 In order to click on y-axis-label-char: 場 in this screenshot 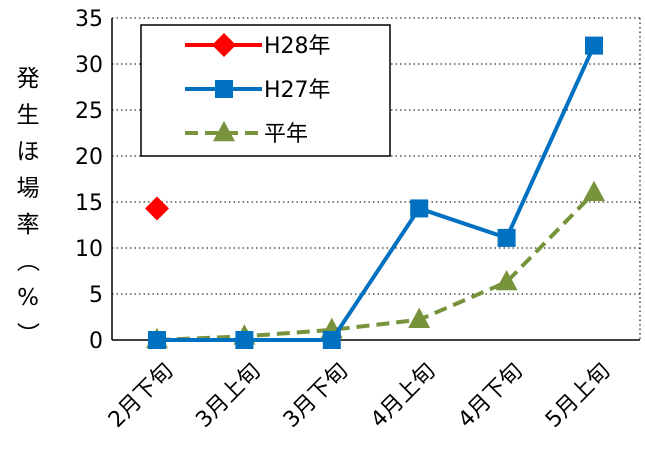, I will do `click(28, 189)`.